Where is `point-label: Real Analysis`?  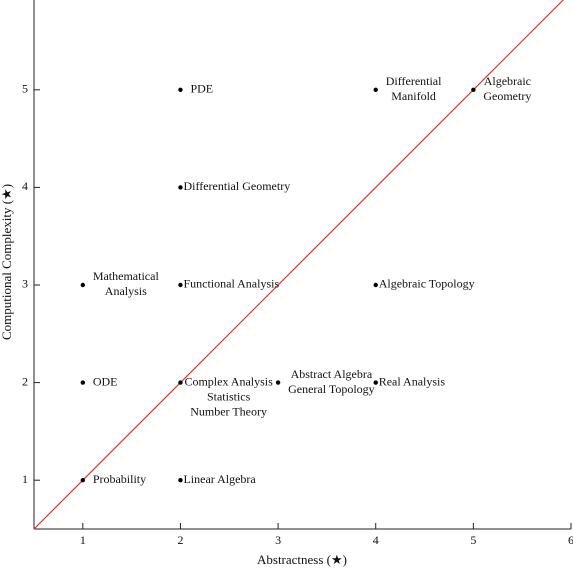
point-label: Real Analysis is located at coordinates (412, 381).